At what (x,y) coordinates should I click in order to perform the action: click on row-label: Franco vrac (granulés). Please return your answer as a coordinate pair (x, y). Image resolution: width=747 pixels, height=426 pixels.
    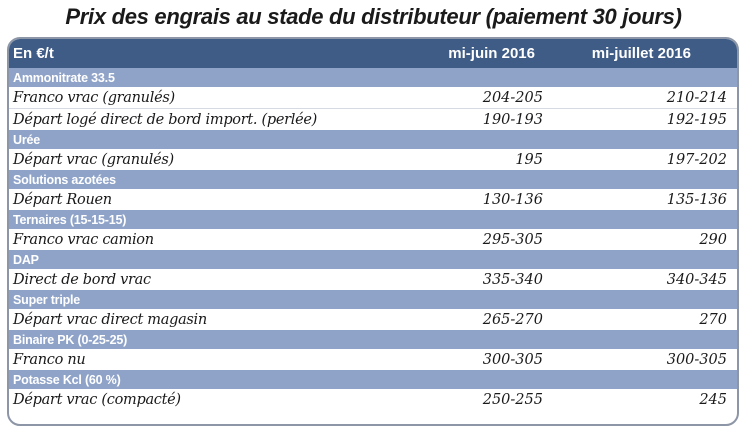
    Looking at the image, I should click on (94, 97).